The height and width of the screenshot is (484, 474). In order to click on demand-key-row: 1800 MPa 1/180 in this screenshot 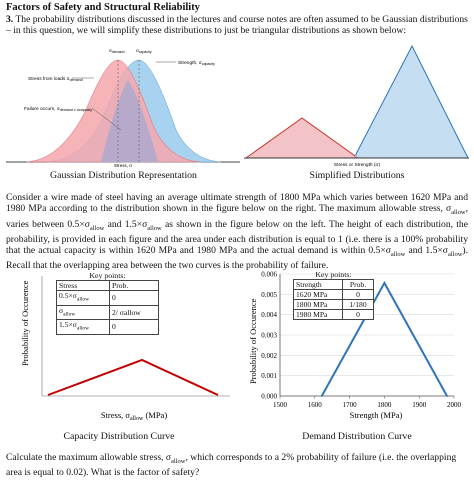, I will do `click(333, 304)`.